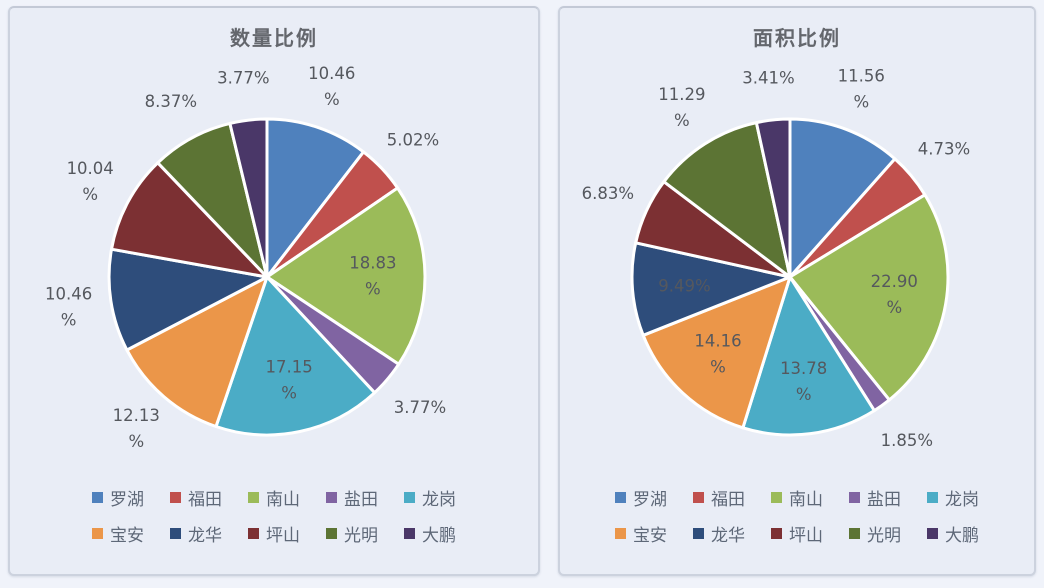 The height and width of the screenshot is (588, 1044). Describe the element at coordinates (243, 78) in the screenshot. I see `pie-label-dapeng: 3.77%` at that location.